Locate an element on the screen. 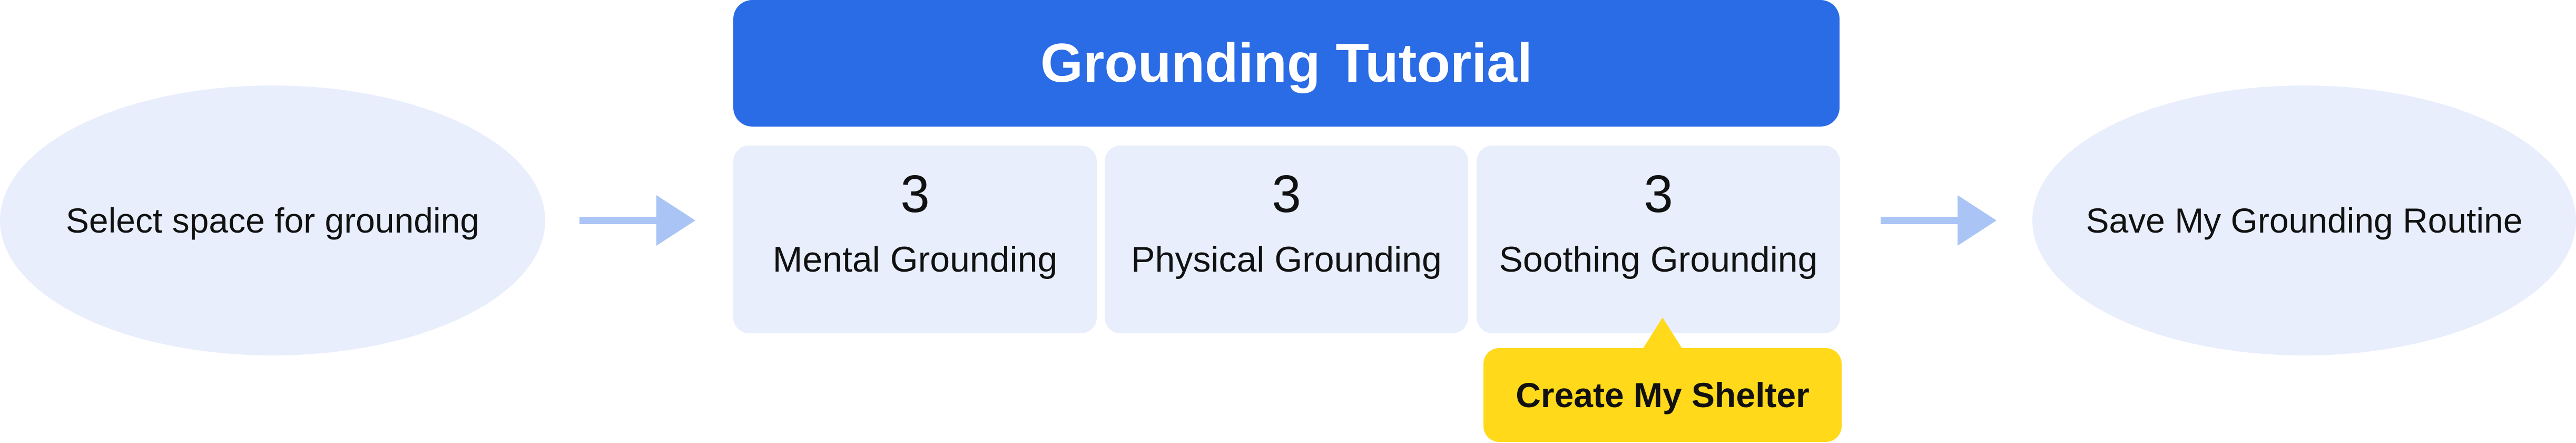 The image size is (2576, 443). card-label: Soothing Grounding is located at coordinates (1658, 259).